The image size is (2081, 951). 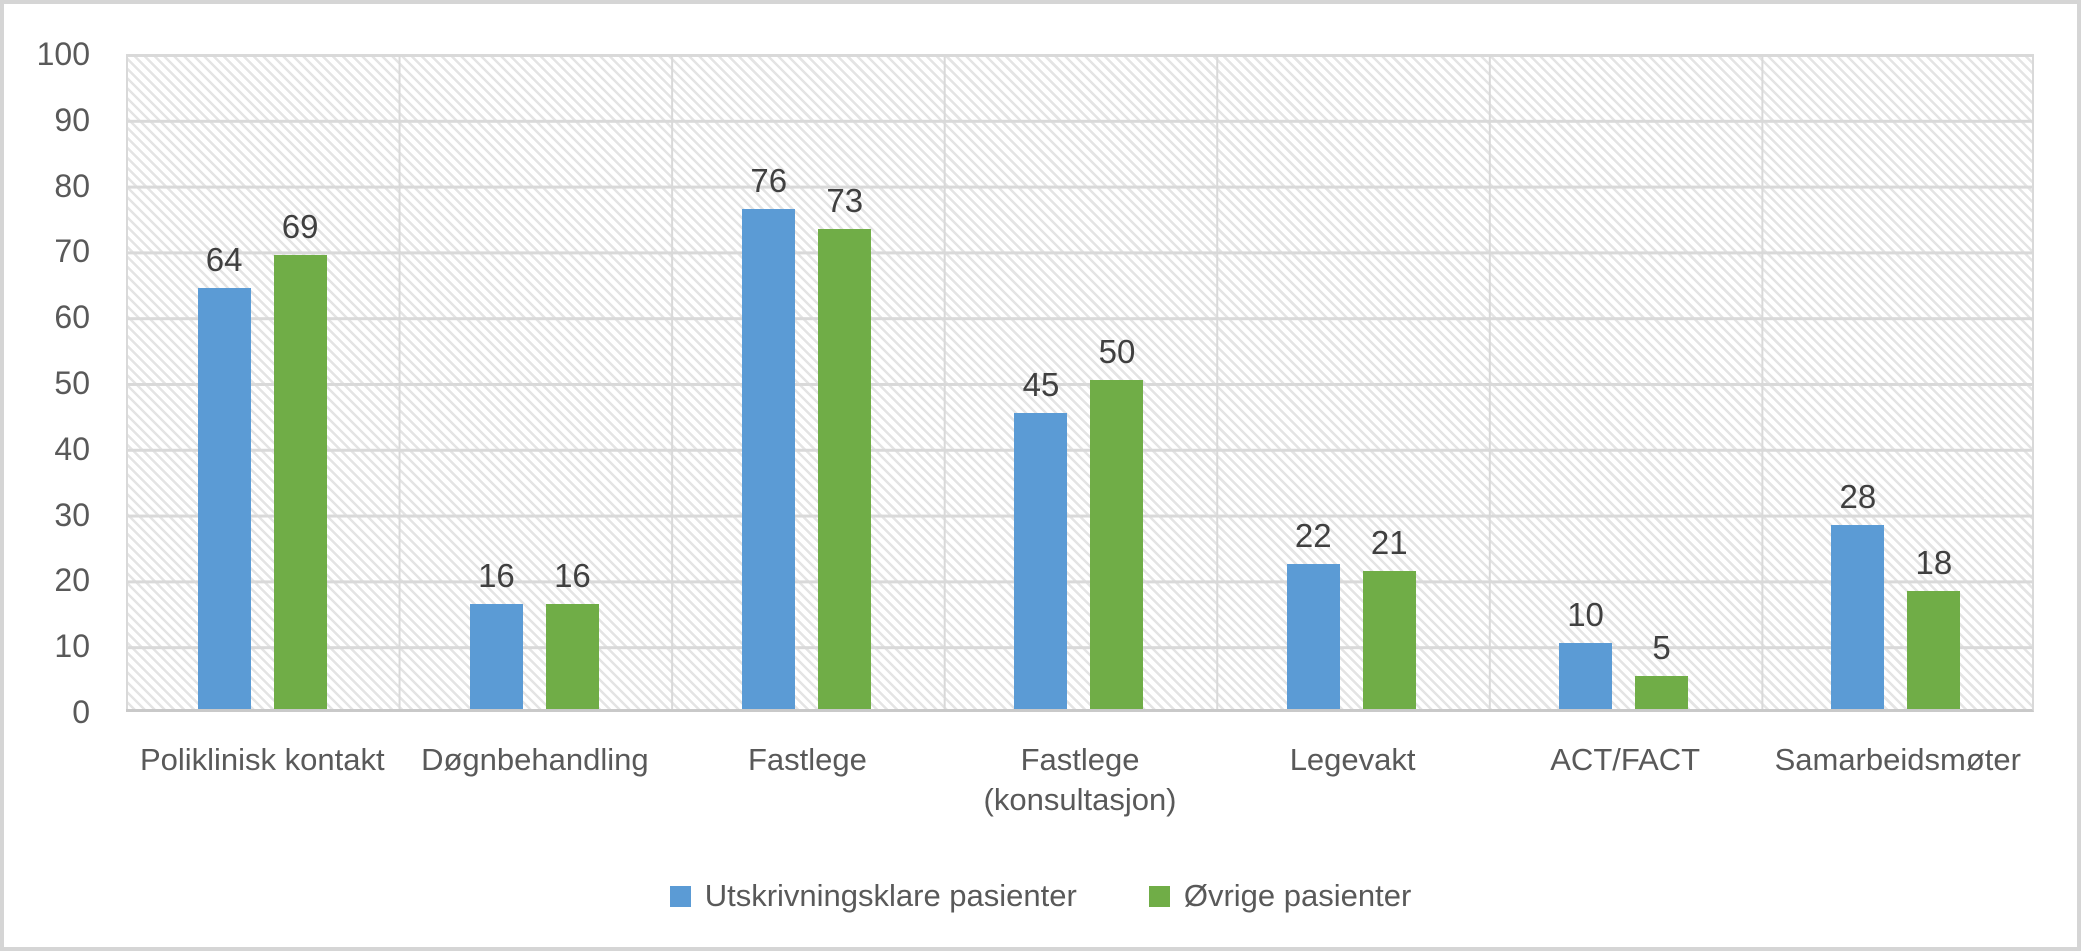 What do you see at coordinates (1934, 562) in the screenshot?
I see `bar-value-label: 18` at bounding box center [1934, 562].